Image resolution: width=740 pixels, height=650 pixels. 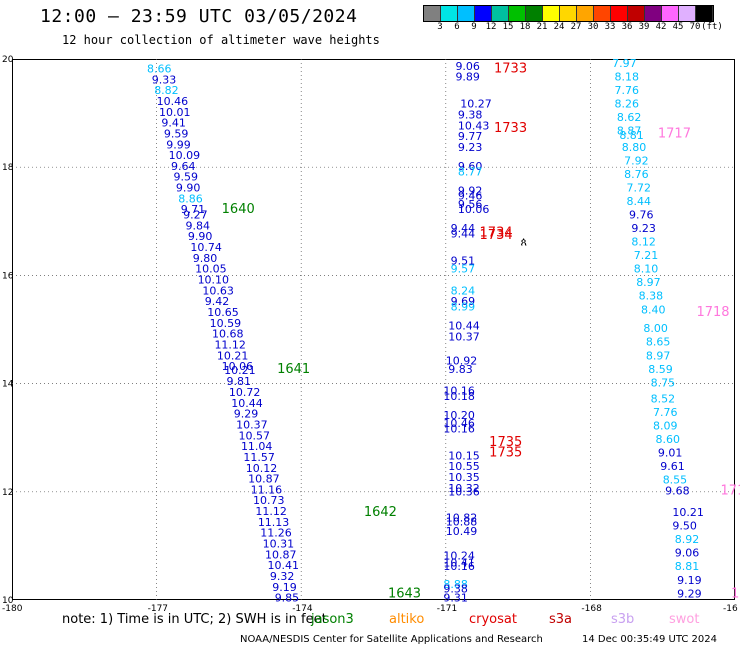 What do you see at coordinates (470, 190) in the screenshot?
I see `wave-height-label: 9.92` at bounding box center [470, 190].